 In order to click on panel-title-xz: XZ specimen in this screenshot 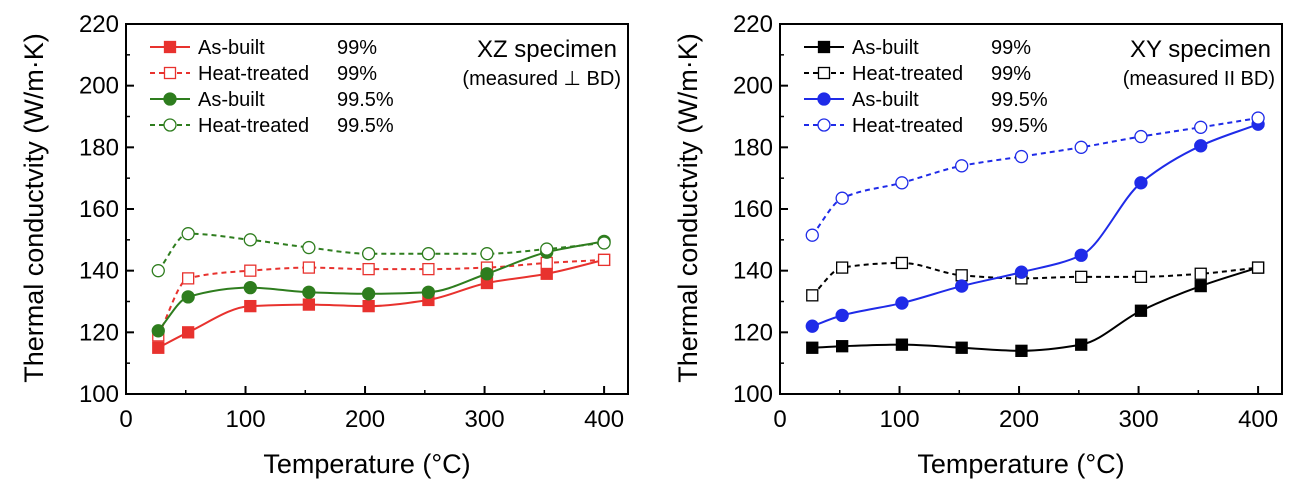, I will do `click(547, 49)`.